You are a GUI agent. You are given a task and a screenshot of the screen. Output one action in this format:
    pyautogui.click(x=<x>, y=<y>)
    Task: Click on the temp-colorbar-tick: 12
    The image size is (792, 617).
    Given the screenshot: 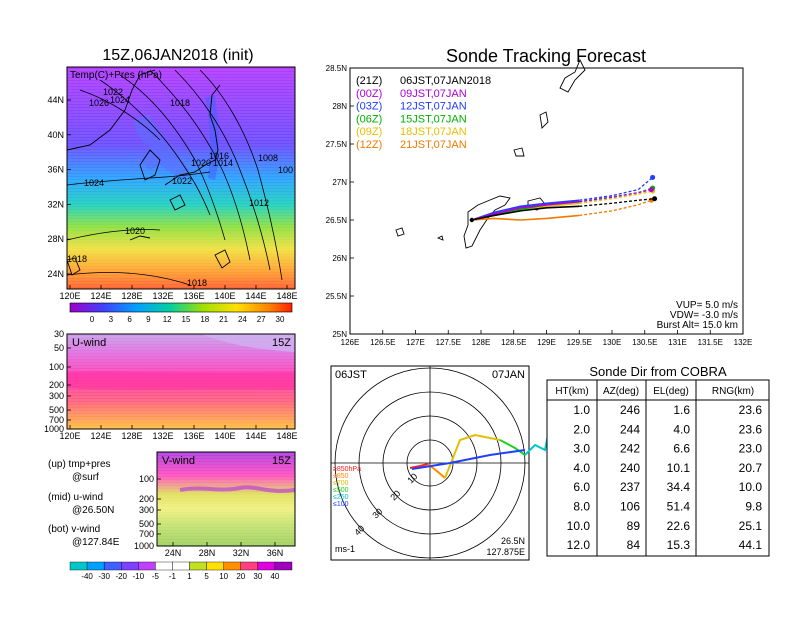 What is the action you would take?
    pyautogui.click(x=167, y=319)
    